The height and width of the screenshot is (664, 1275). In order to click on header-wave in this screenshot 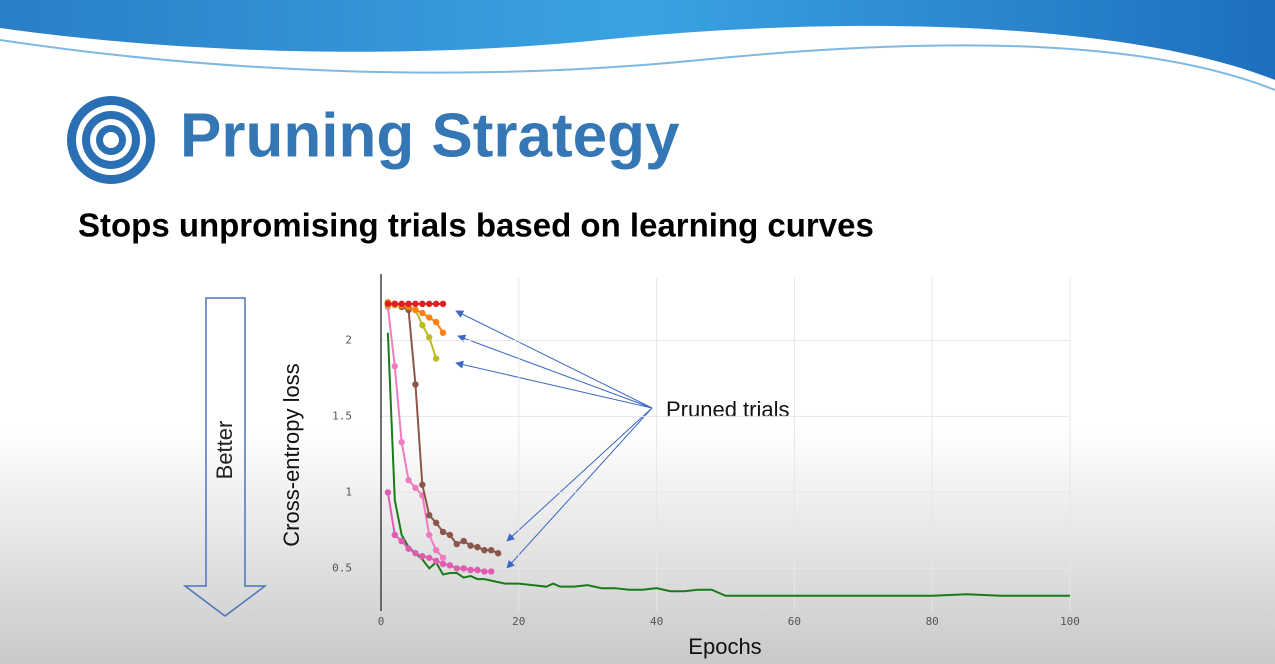, I will do `click(637, 40)`.